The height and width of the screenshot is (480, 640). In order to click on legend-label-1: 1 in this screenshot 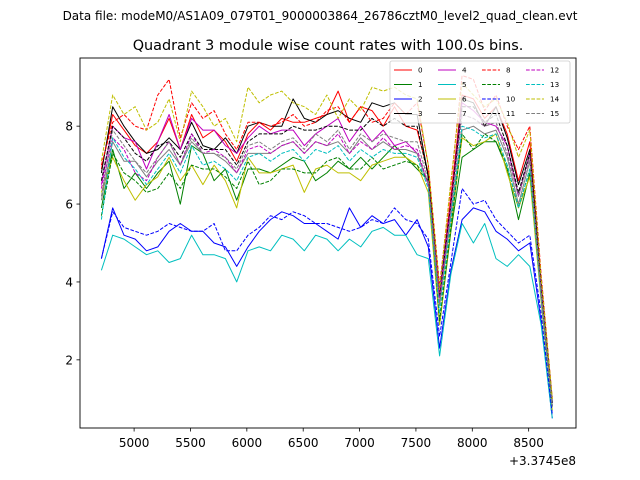, I will do `click(420, 84)`.